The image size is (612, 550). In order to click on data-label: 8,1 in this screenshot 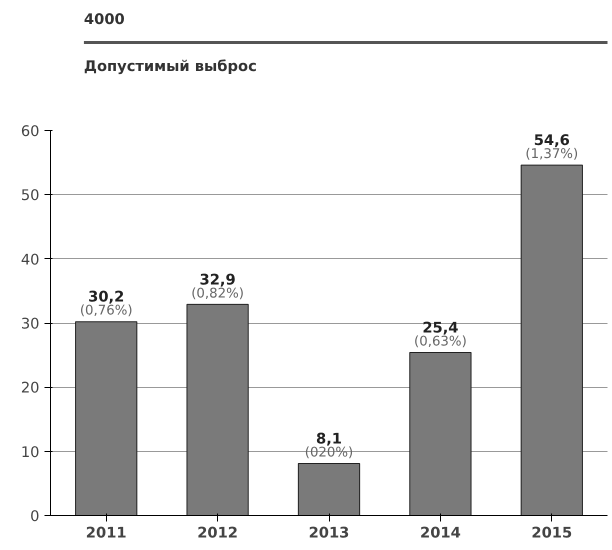, I will do `click(329, 439)`.